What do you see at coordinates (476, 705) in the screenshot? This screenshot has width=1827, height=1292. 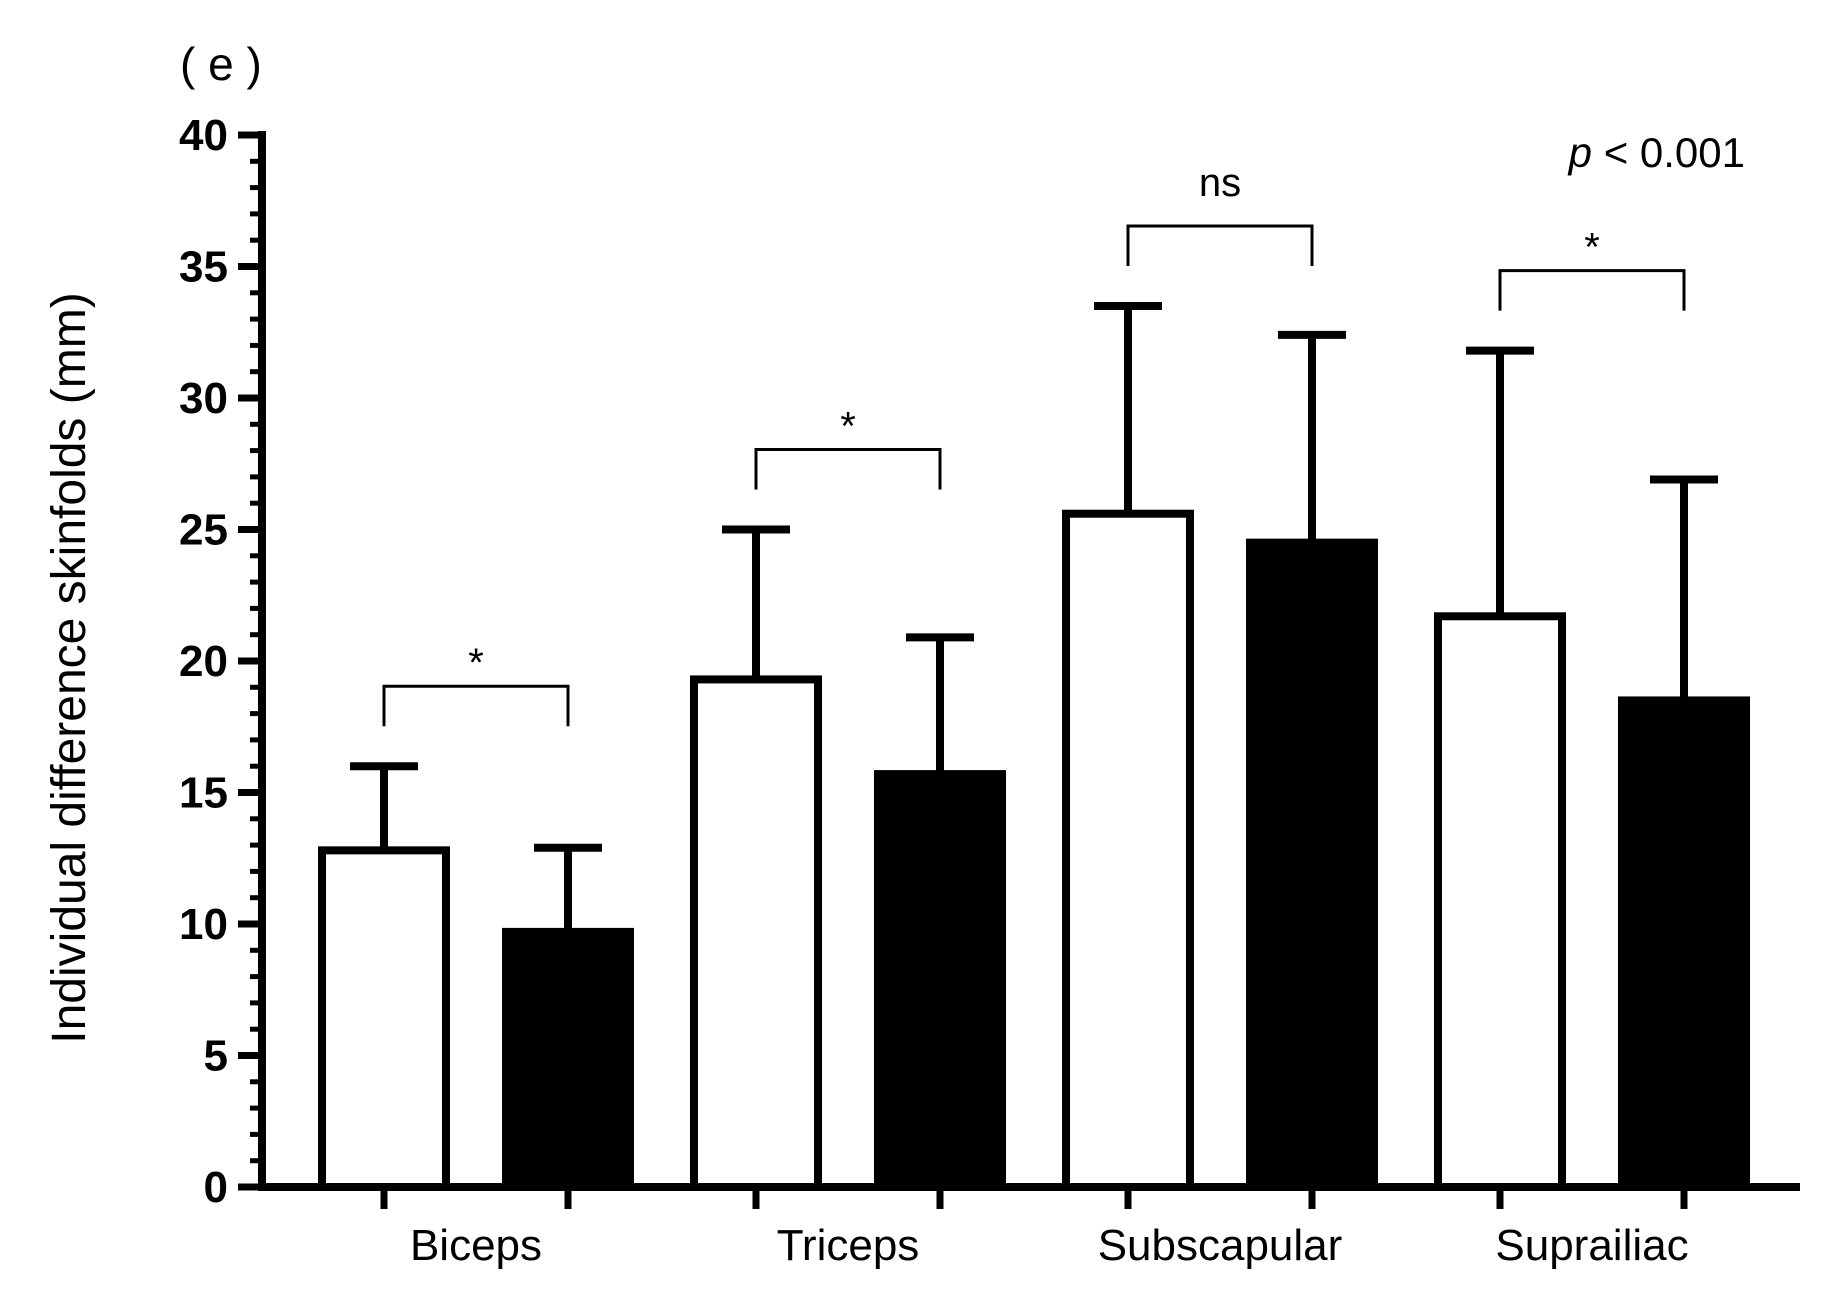 I see `significance-bracket-biceps` at bounding box center [476, 705].